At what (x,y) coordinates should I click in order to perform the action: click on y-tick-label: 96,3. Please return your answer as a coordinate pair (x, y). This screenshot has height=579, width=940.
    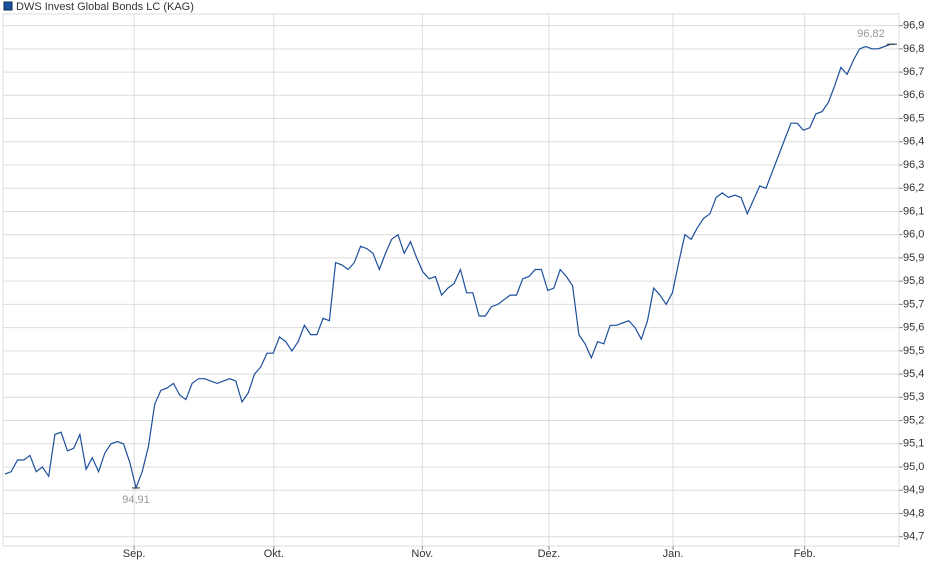
    Looking at the image, I should click on (913, 165).